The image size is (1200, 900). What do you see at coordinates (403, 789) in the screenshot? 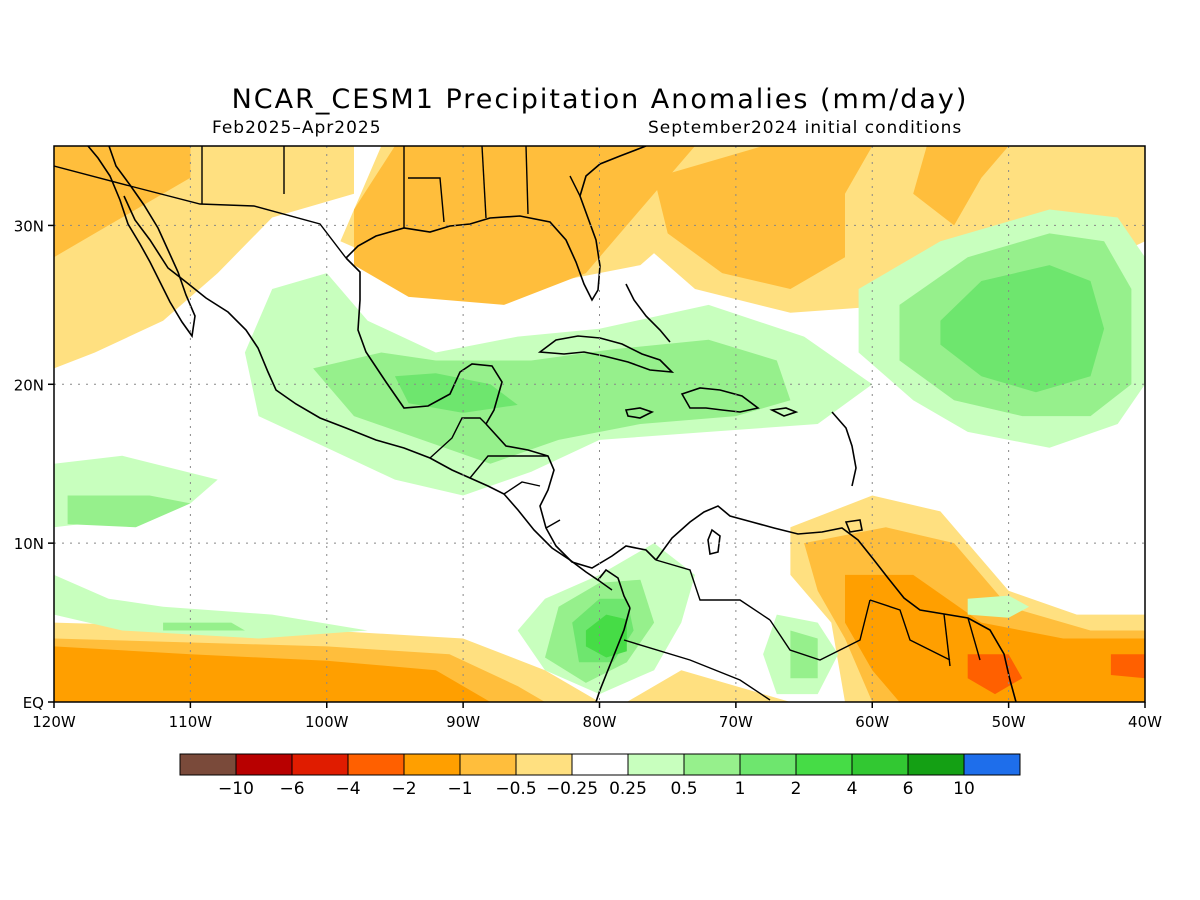
I see `colorbar-label-3: −2` at bounding box center [403, 789].